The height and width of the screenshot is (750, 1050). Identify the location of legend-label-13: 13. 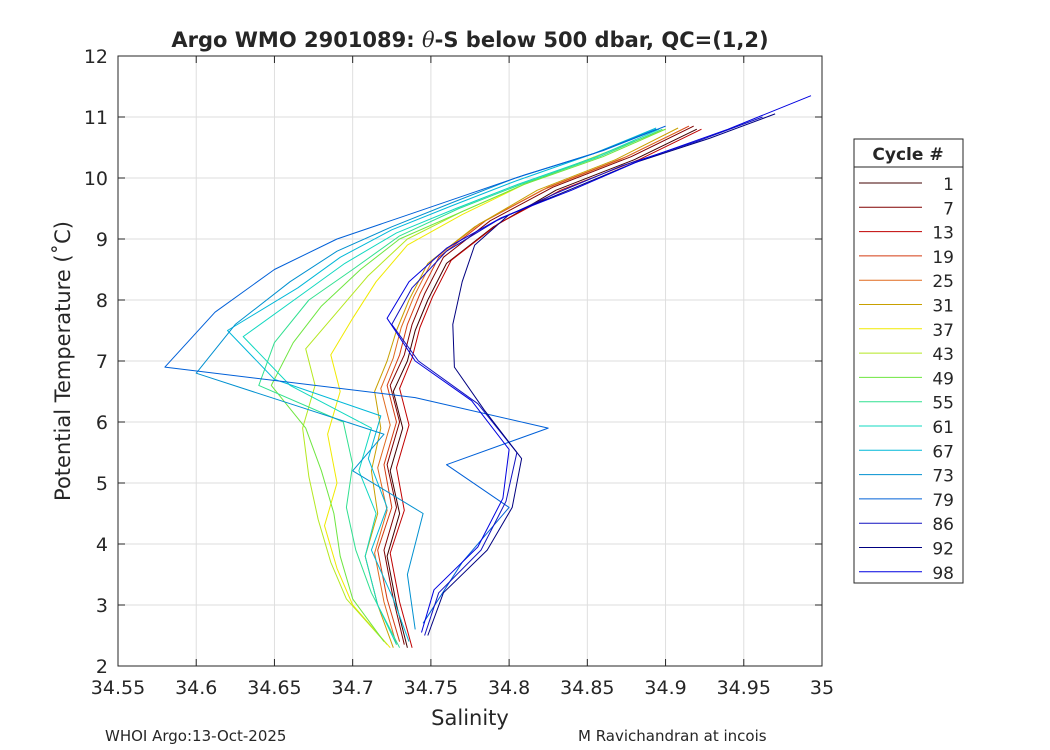
(943, 234).